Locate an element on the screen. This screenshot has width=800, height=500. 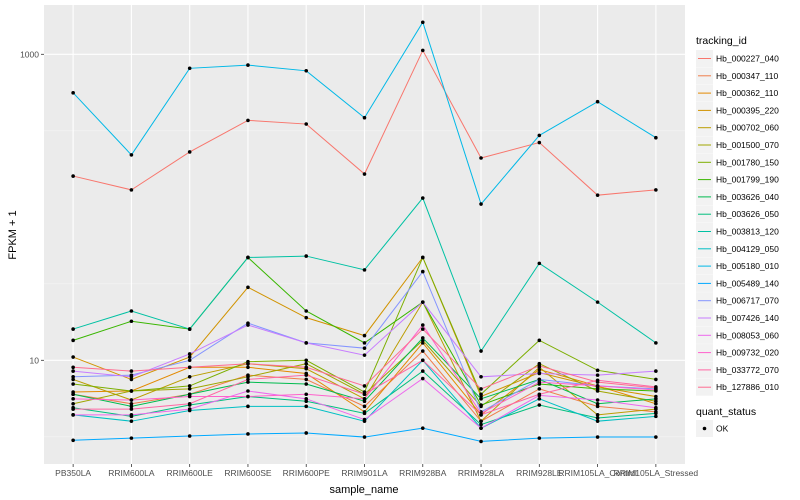
legend-item: Hb_001500_070 is located at coordinates (737, 145).